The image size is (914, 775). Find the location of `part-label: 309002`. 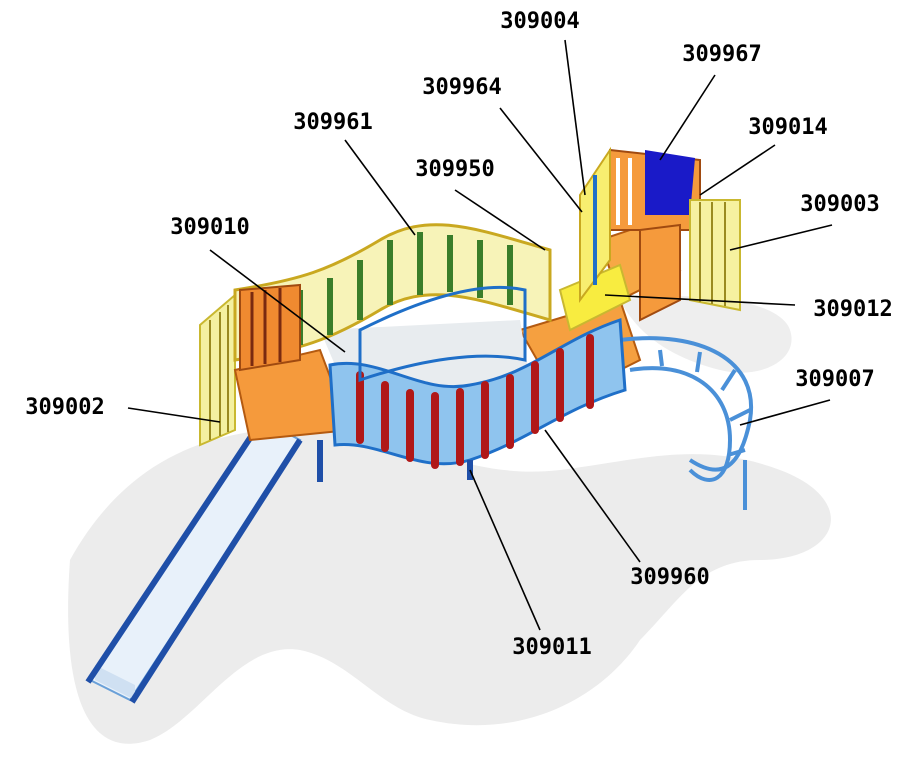

part-label: 309002 is located at coordinates (64, 407).